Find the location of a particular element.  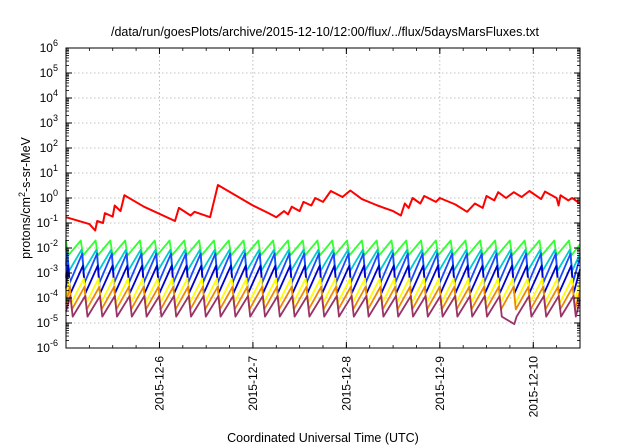

series-line is located at coordinates (323, 310).